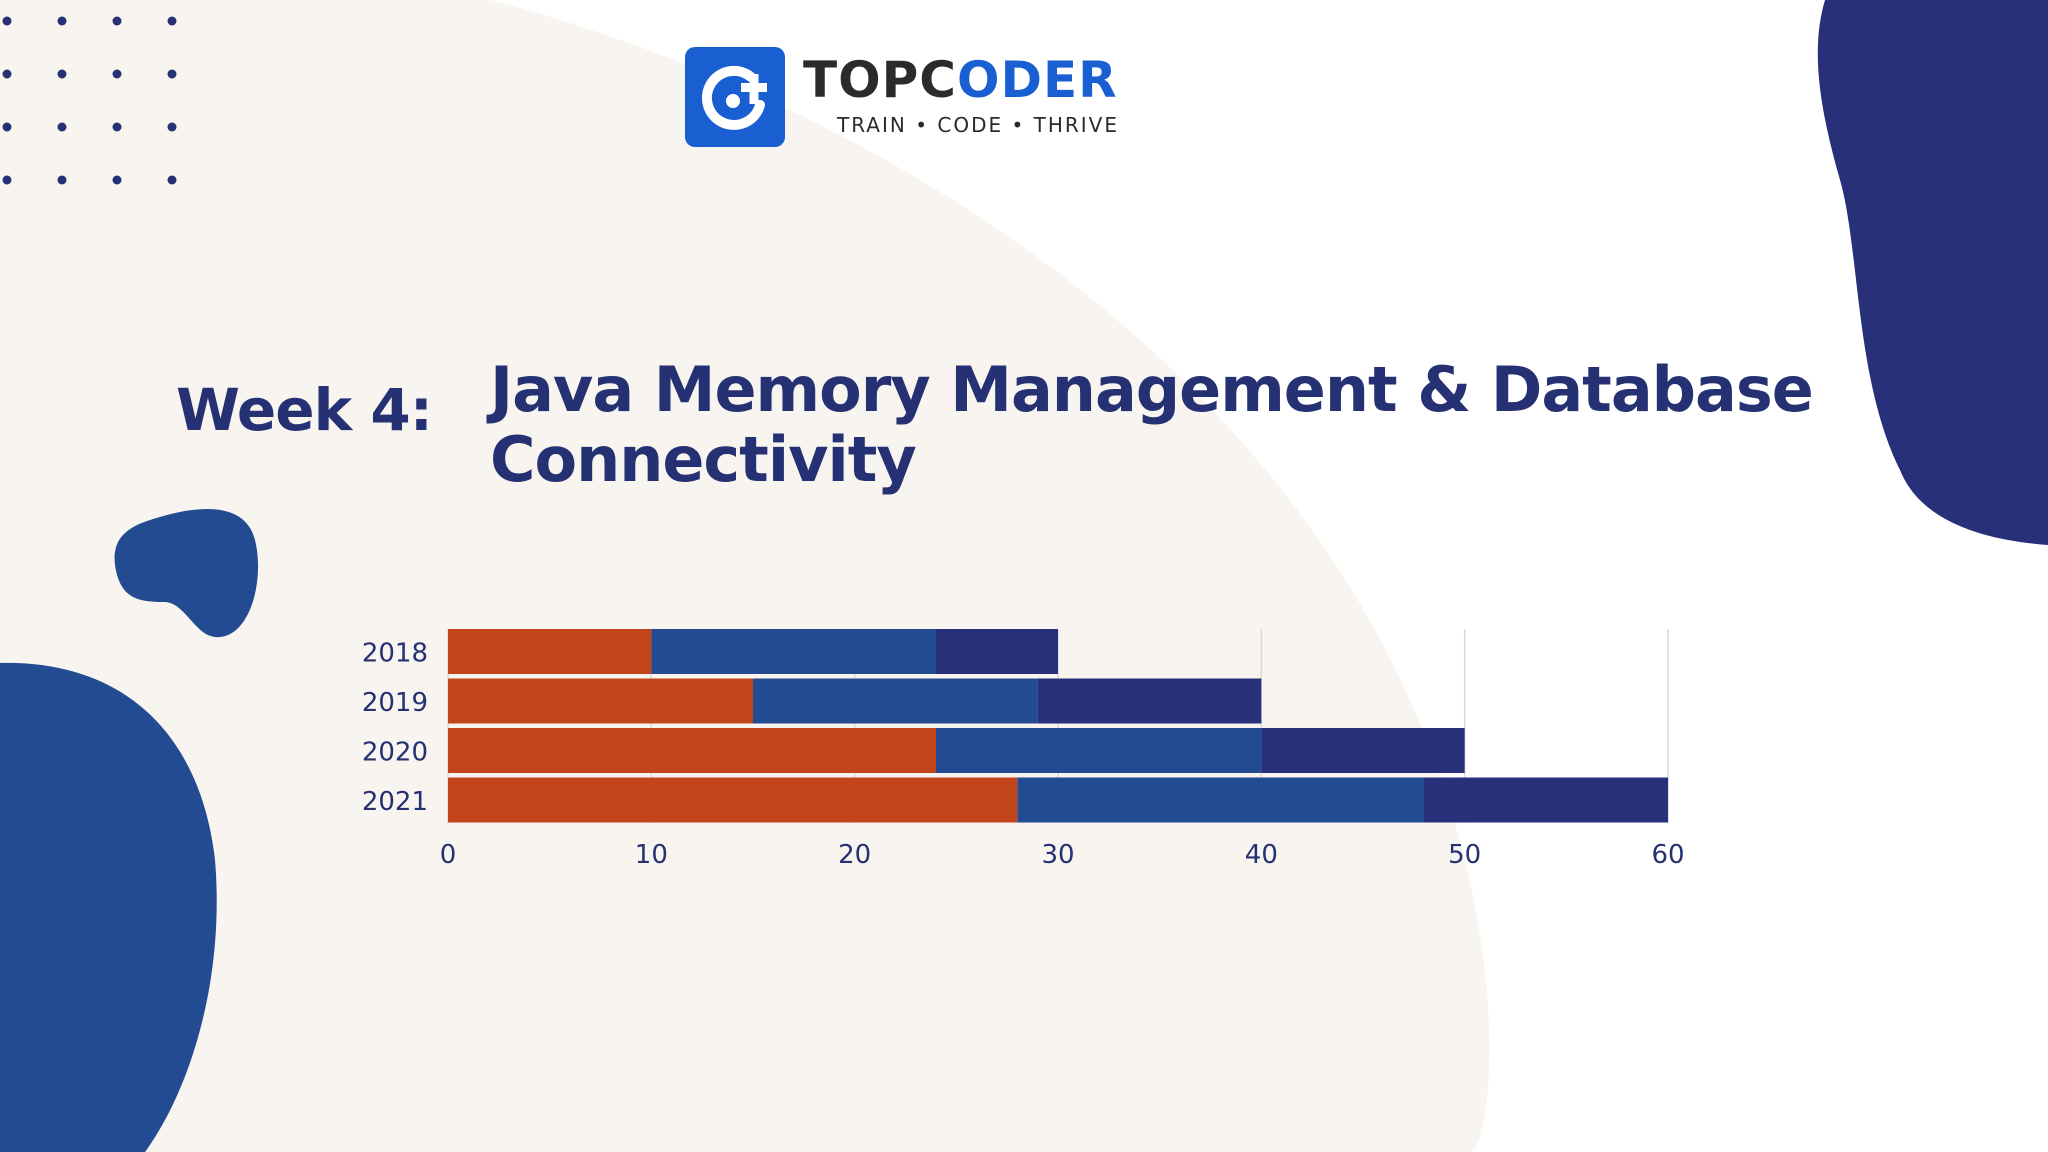 This screenshot has height=1152, width=2048. Describe the element at coordinates (1037, 80) in the screenshot. I see `logo-wordmark-blue: ODER` at that location.